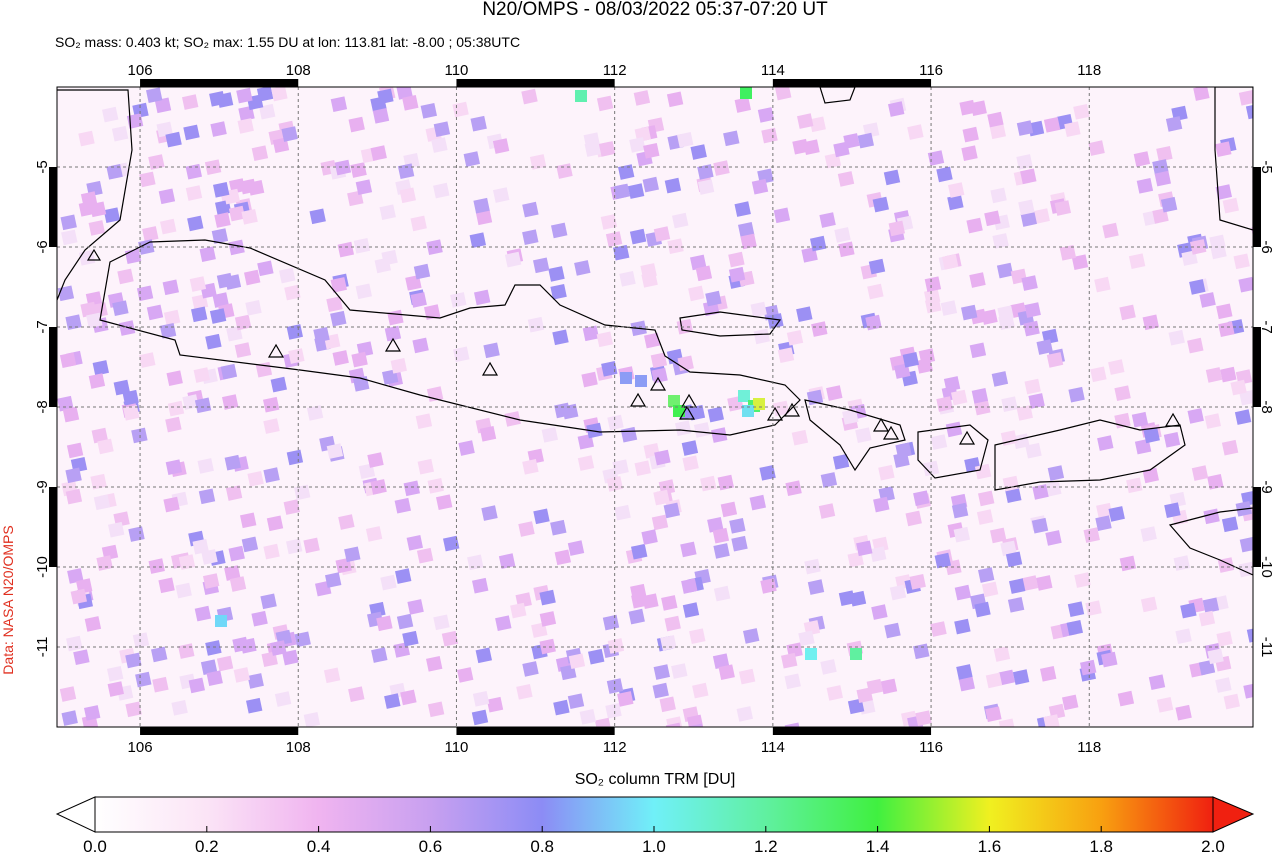  I want to click on colorbar-tick-label: 0.2, so click(207, 845).